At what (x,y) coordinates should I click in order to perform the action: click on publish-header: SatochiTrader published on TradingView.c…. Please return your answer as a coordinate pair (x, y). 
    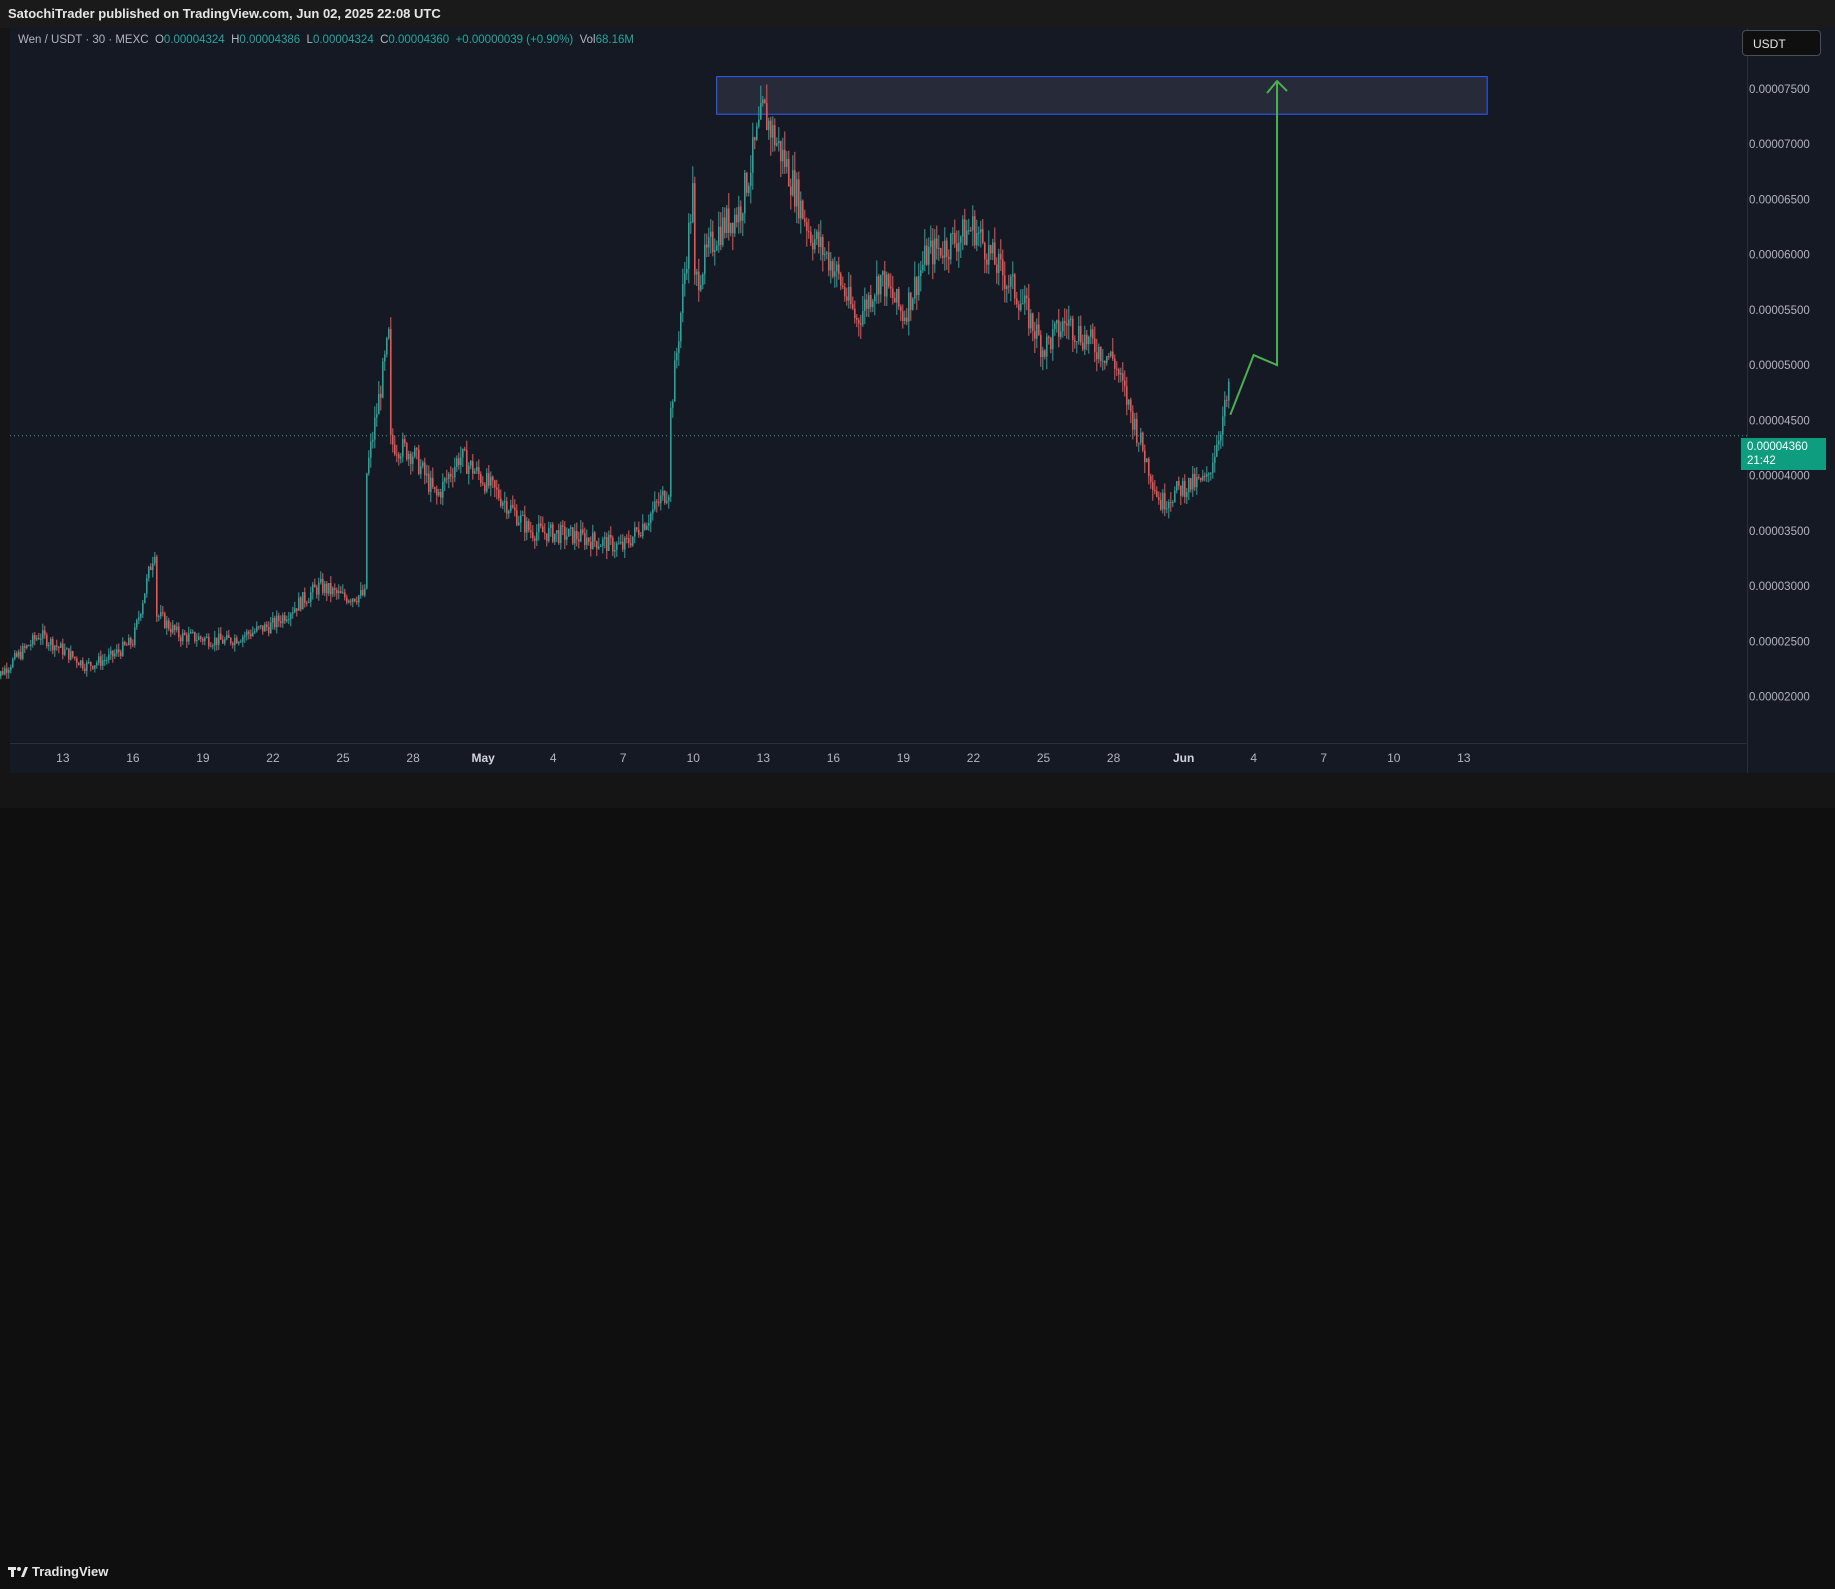
    Looking at the image, I should click on (917, 14).